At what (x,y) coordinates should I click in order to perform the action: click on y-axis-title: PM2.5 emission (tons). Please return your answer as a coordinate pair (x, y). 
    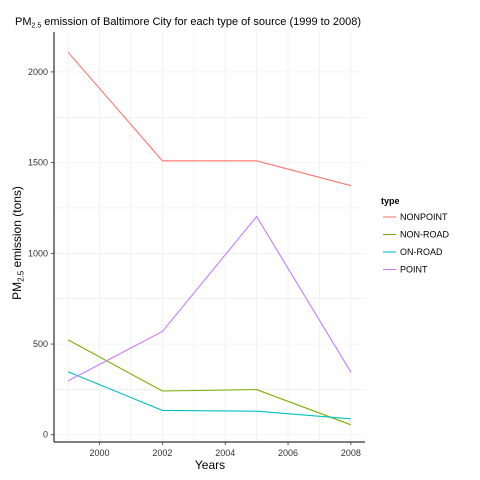
    Looking at the image, I should click on (18, 243).